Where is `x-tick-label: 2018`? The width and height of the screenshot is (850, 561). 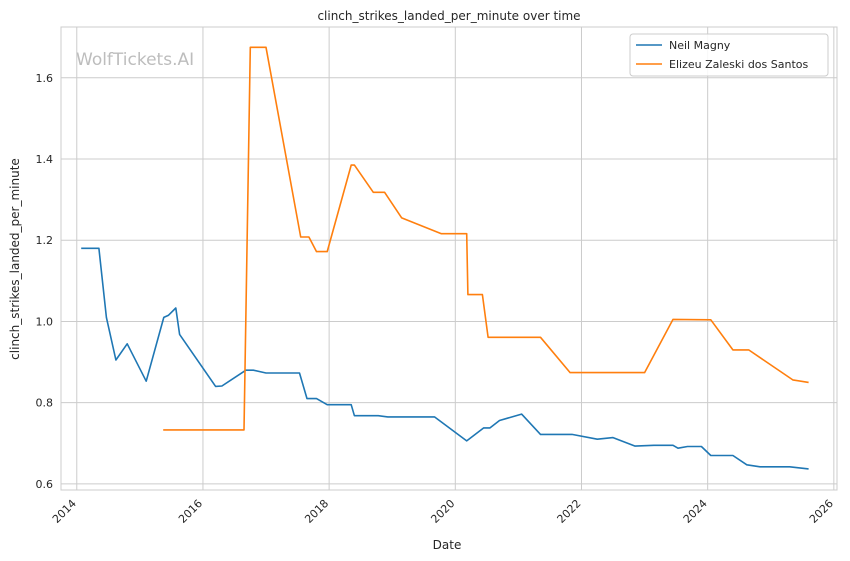 x-tick-label: 2018 is located at coordinates (316, 511).